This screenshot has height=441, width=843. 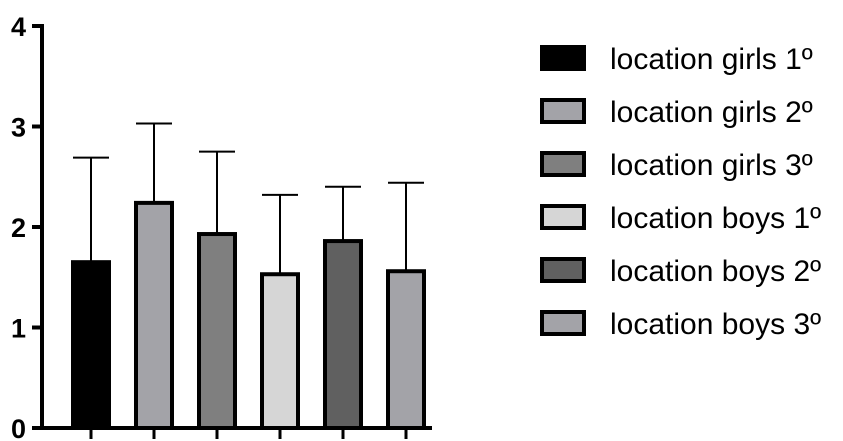 I want to click on y-tick-label: 1, so click(x=18, y=329).